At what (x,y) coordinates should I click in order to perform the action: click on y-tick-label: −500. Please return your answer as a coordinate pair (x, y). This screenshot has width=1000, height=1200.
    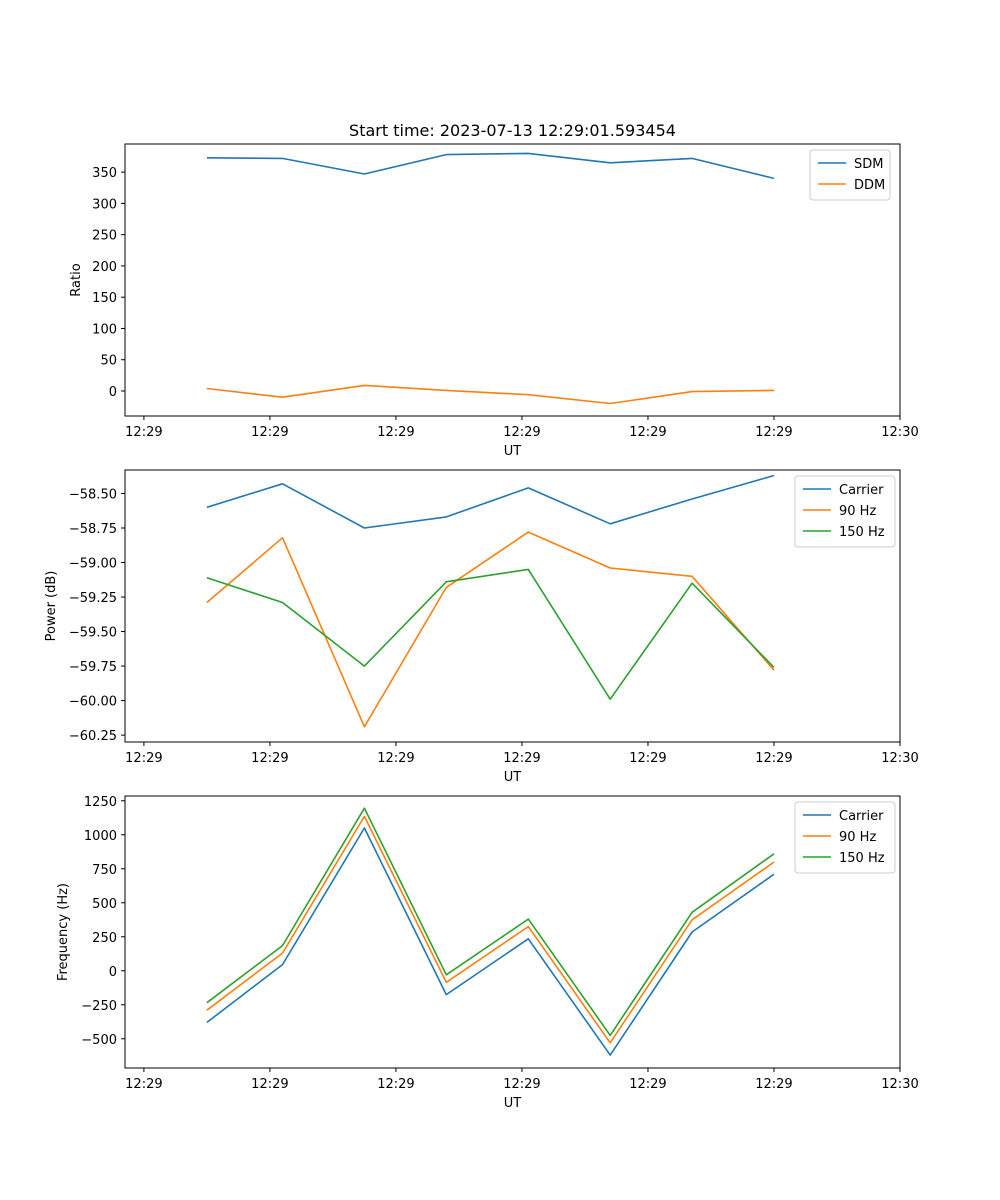
    Looking at the image, I should click on (99, 1040).